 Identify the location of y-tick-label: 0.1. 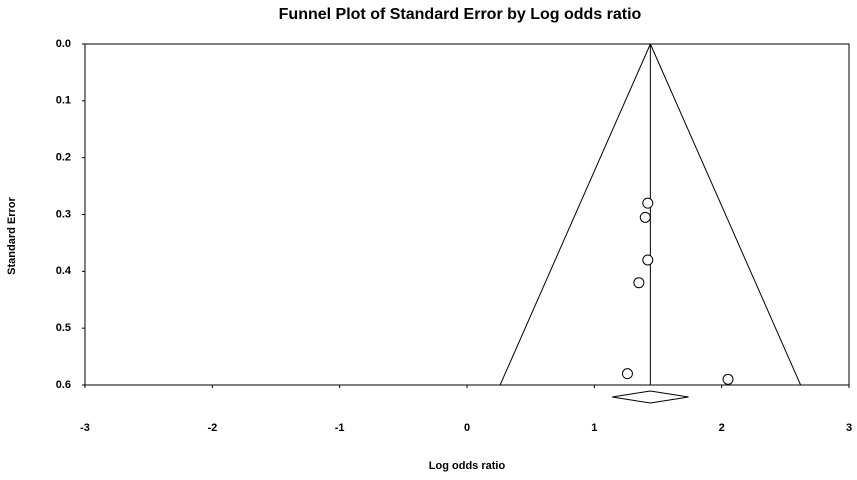
(63, 101).